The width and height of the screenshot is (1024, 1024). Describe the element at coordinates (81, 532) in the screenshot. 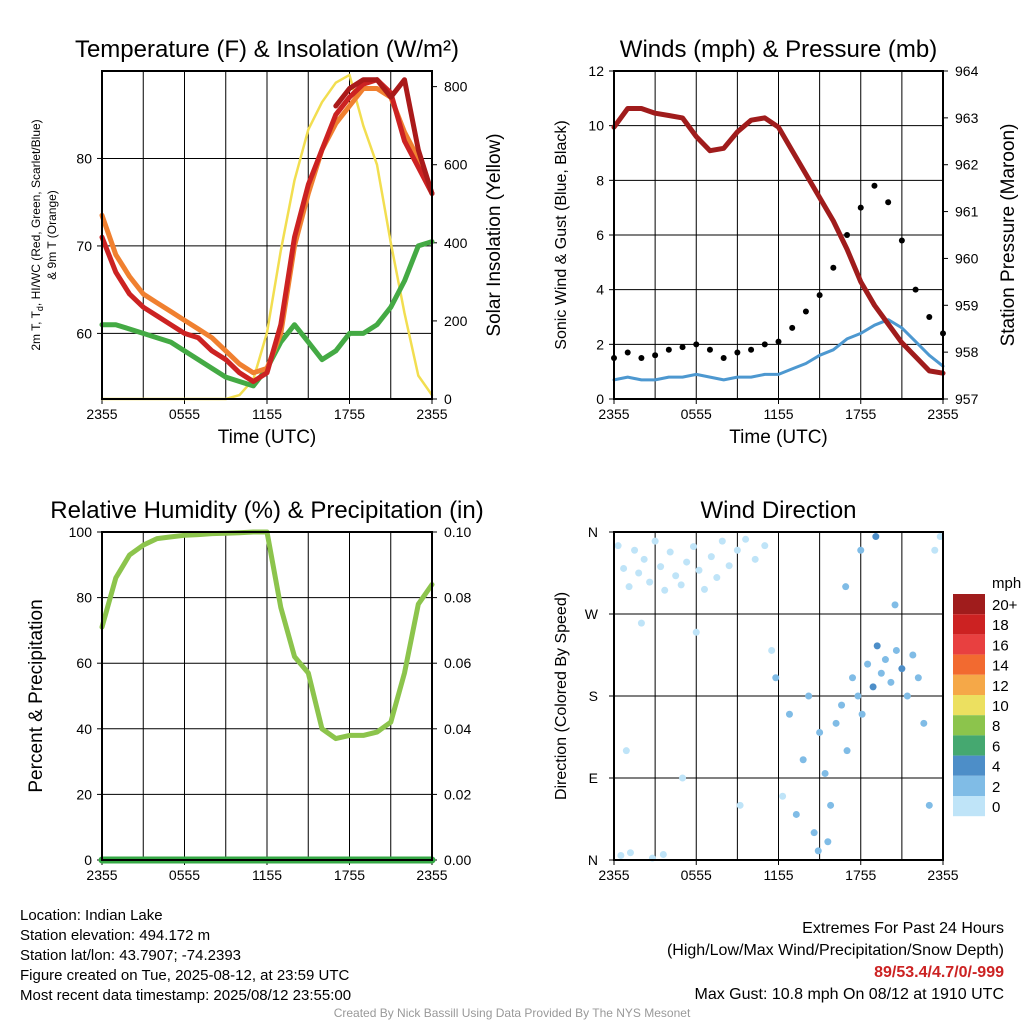

I see `y-tick-label: 100` at that location.